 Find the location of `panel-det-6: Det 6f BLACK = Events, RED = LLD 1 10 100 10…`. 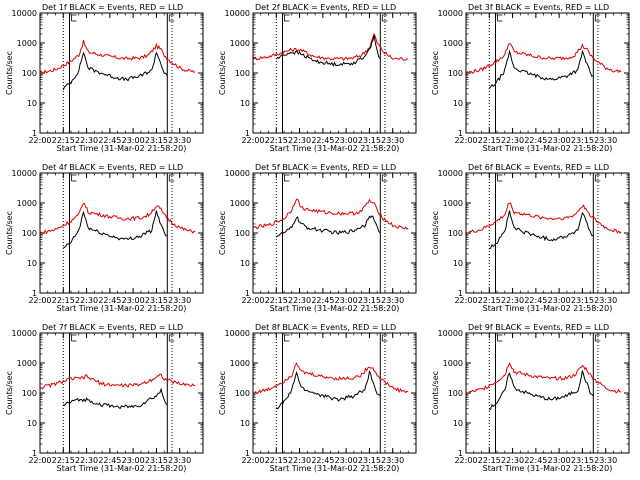

panel-det-6: Det 6f BLACK = Events, RED = LLD 1 10 100 10… is located at coordinates (530, 238).